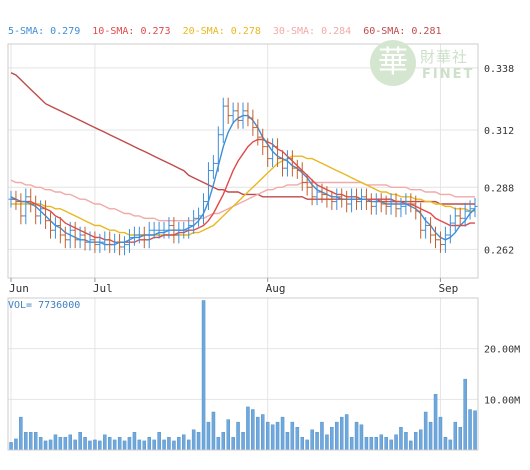  Describe the element at coordinates (502, 350) in the screenshot. I see `volume-tick-label: 20.00M` at that location.